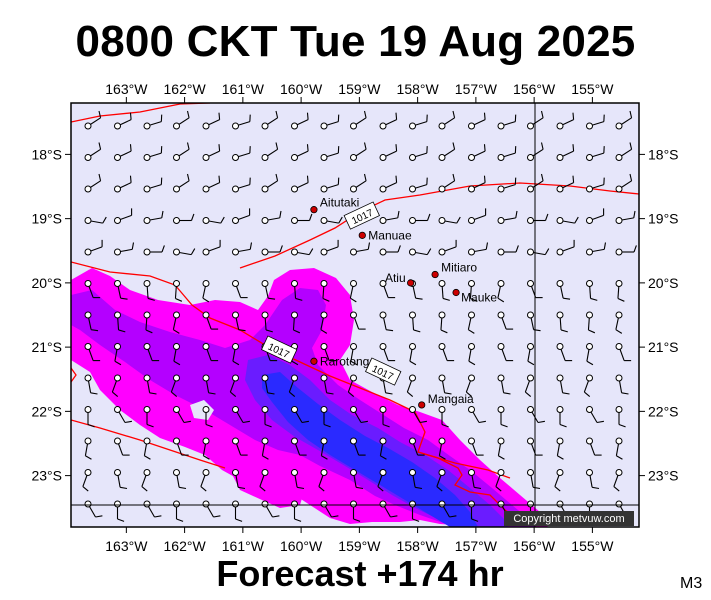  What do you see at coordinates (348, 361) in the screenshot?
I see `island-label: Rarotonga` at bounding box center [348, 361].